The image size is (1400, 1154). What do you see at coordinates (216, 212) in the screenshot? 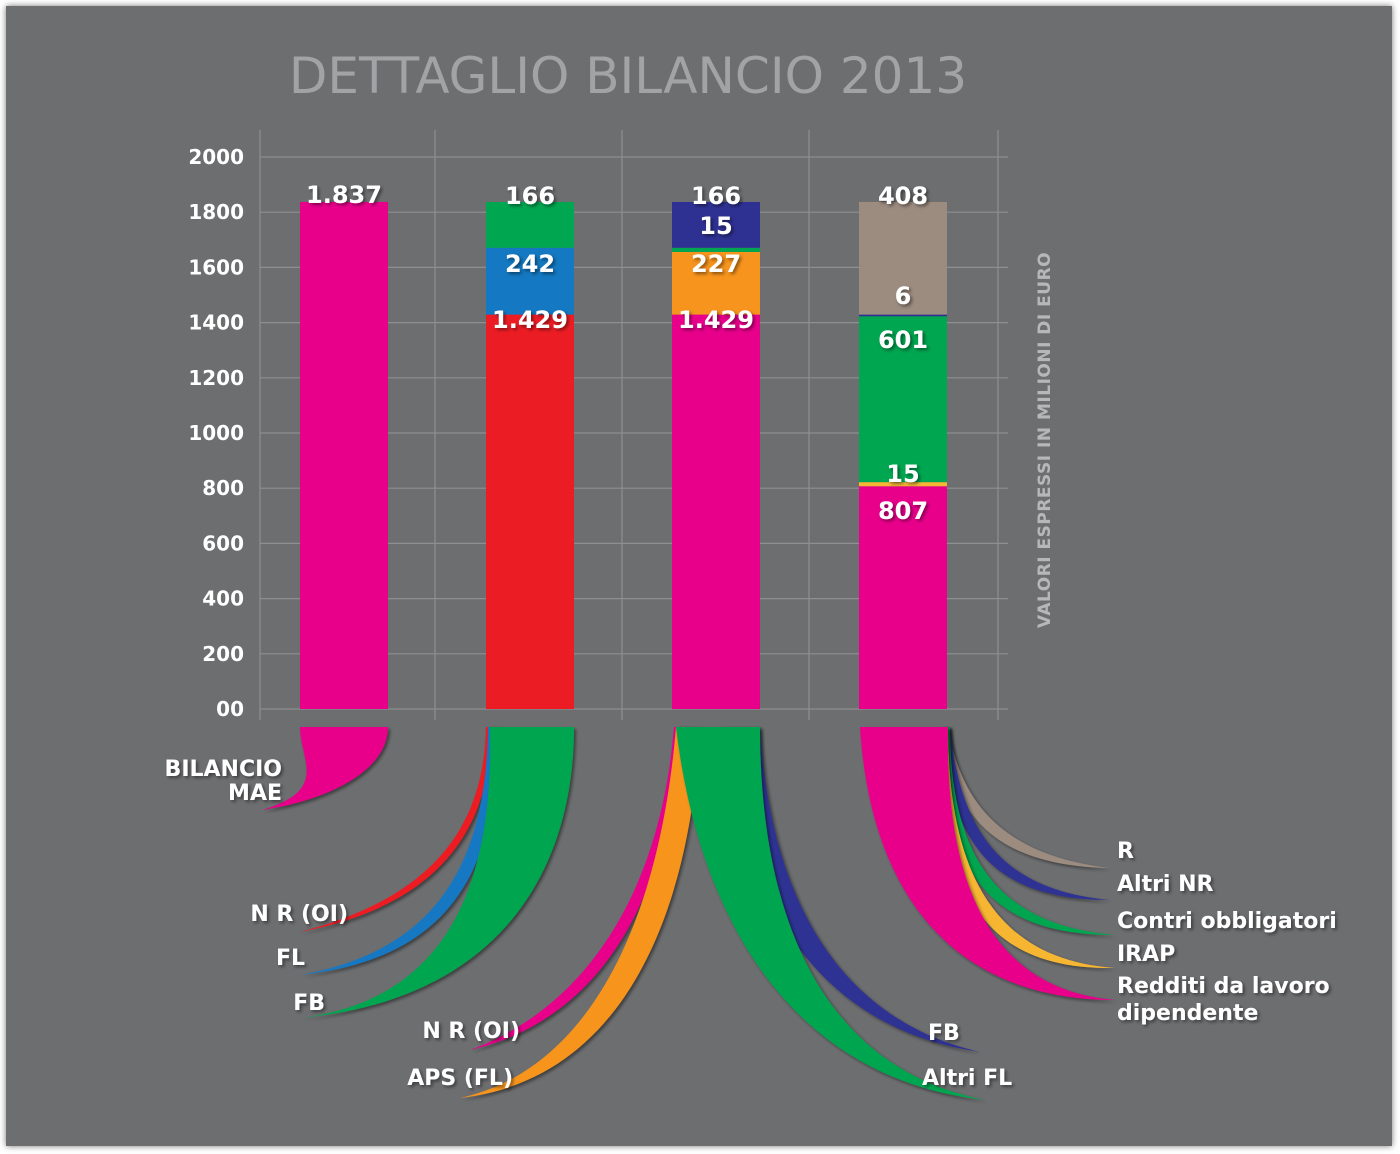
I see `y-tick-label: 1800` at bounding box center [216, 212].